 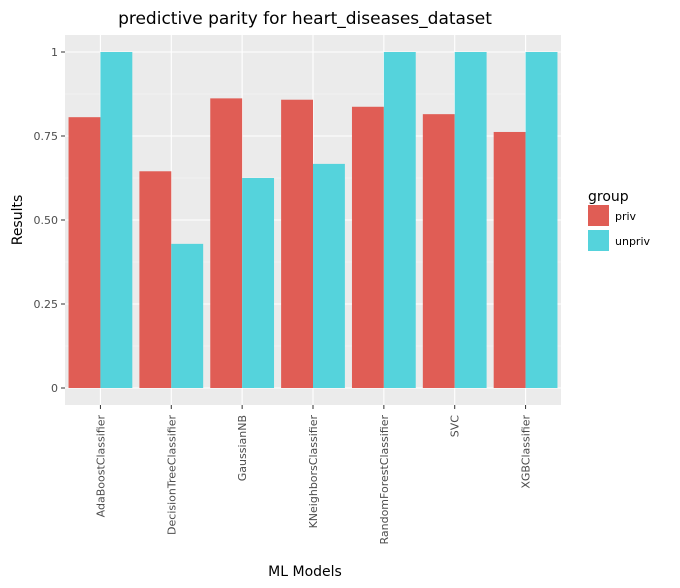 I want to click on x-tick-label: KNeighborsClassifier, so click(x=313, y=472).